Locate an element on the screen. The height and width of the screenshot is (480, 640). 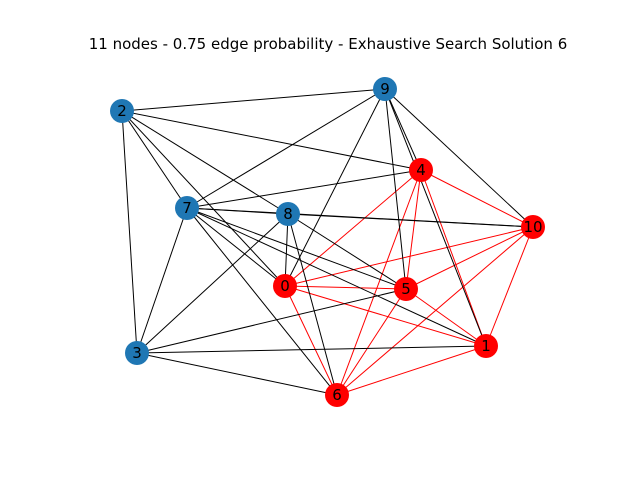
node-5: 5 is located at coordinates (406, 289).